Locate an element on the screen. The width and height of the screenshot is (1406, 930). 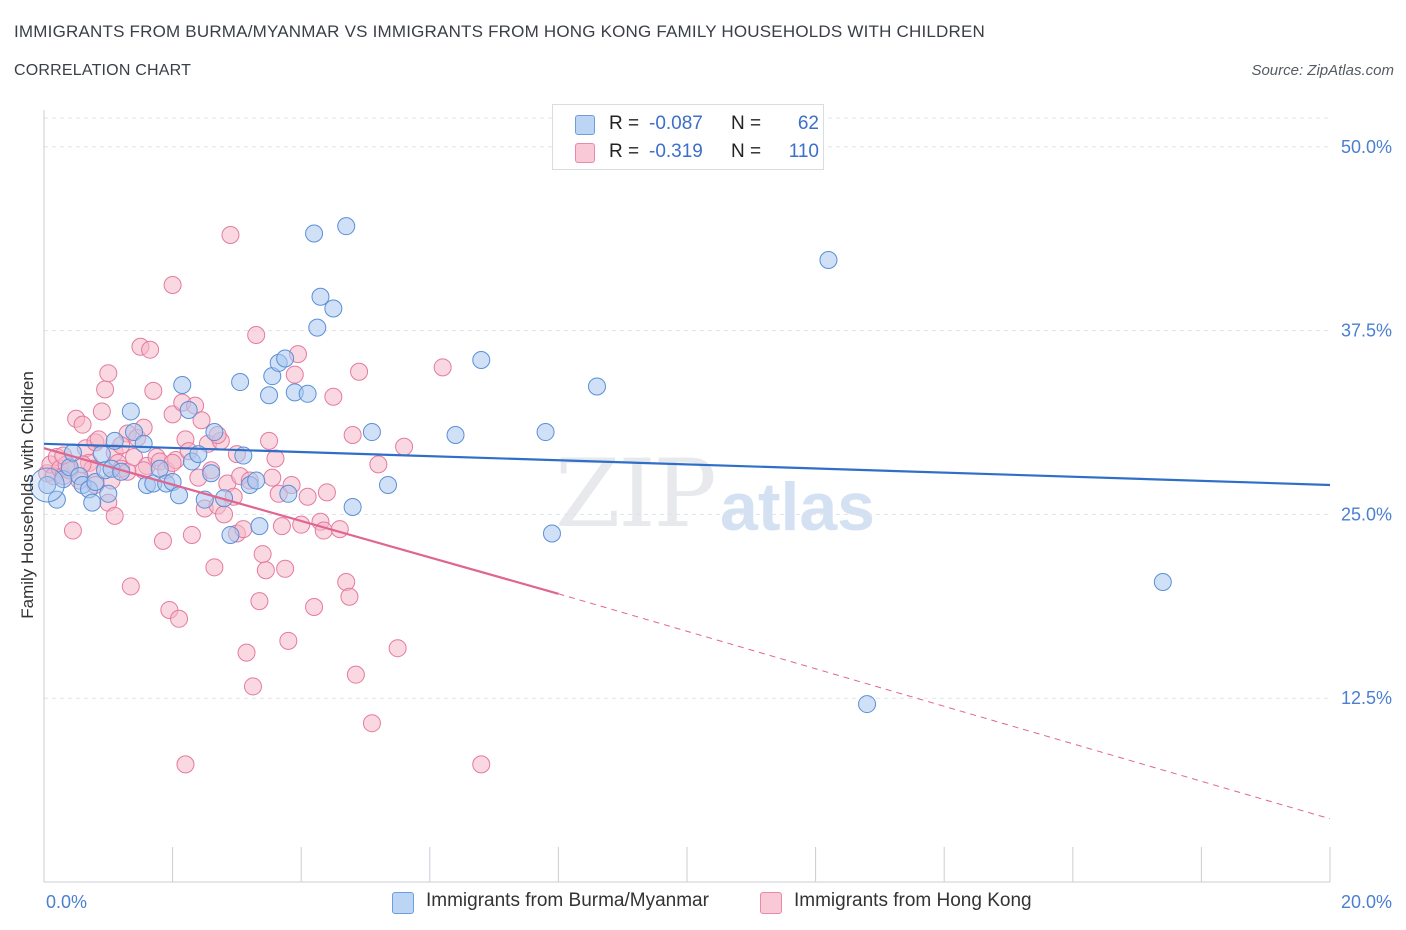
y-axis-label: Family Households with Children is located at coordinates (27, 495).